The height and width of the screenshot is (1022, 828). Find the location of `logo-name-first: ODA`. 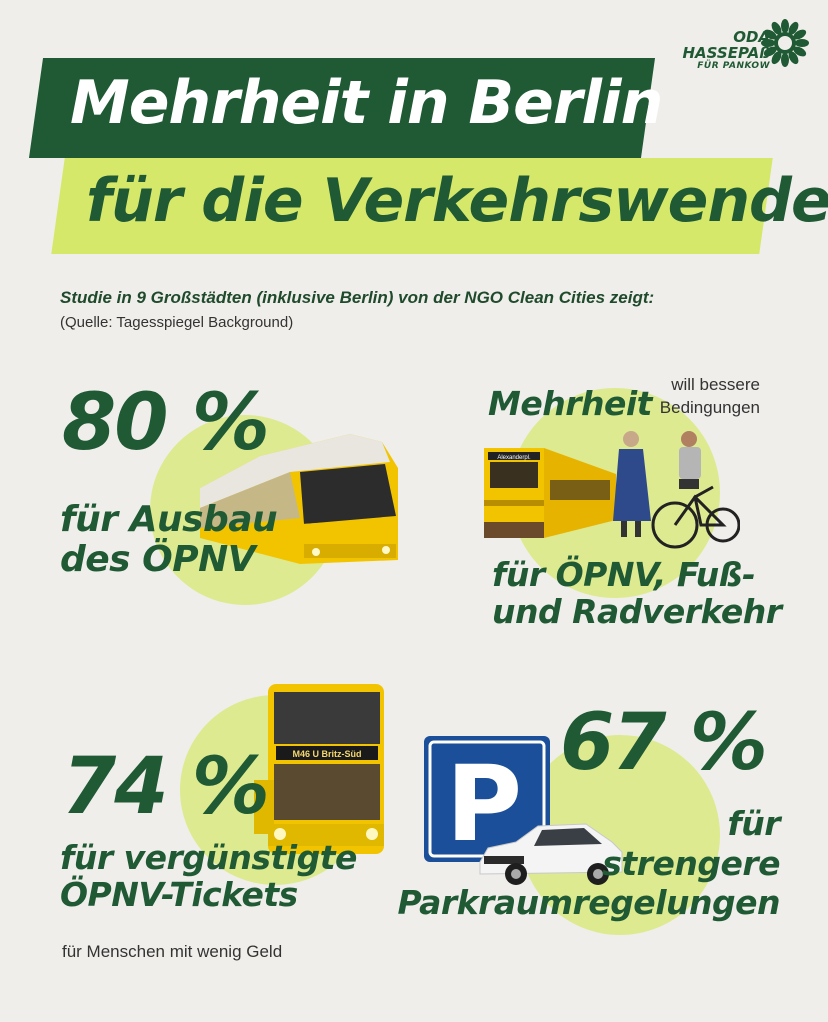

logo-name-first: ODA is located at coordinates (751, 37).